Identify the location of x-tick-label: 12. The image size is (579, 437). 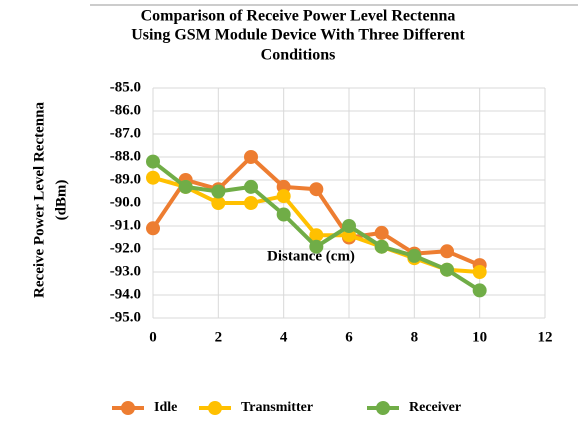
(545, 337).